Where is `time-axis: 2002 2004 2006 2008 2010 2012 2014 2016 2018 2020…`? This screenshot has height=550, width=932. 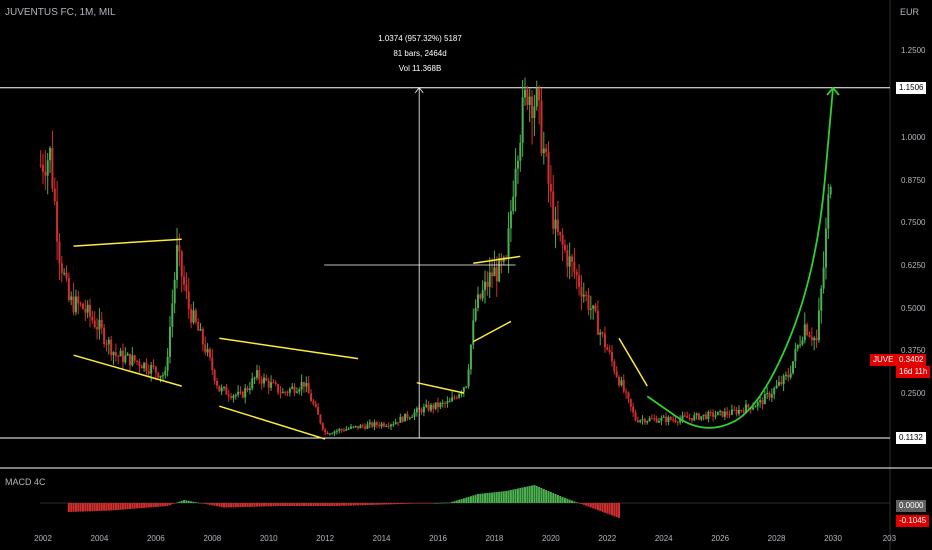
time-axis: 2002 2004 2006 2008 2010 2012 2014 2016 2018 2020… is located at coordinates (465, 538).